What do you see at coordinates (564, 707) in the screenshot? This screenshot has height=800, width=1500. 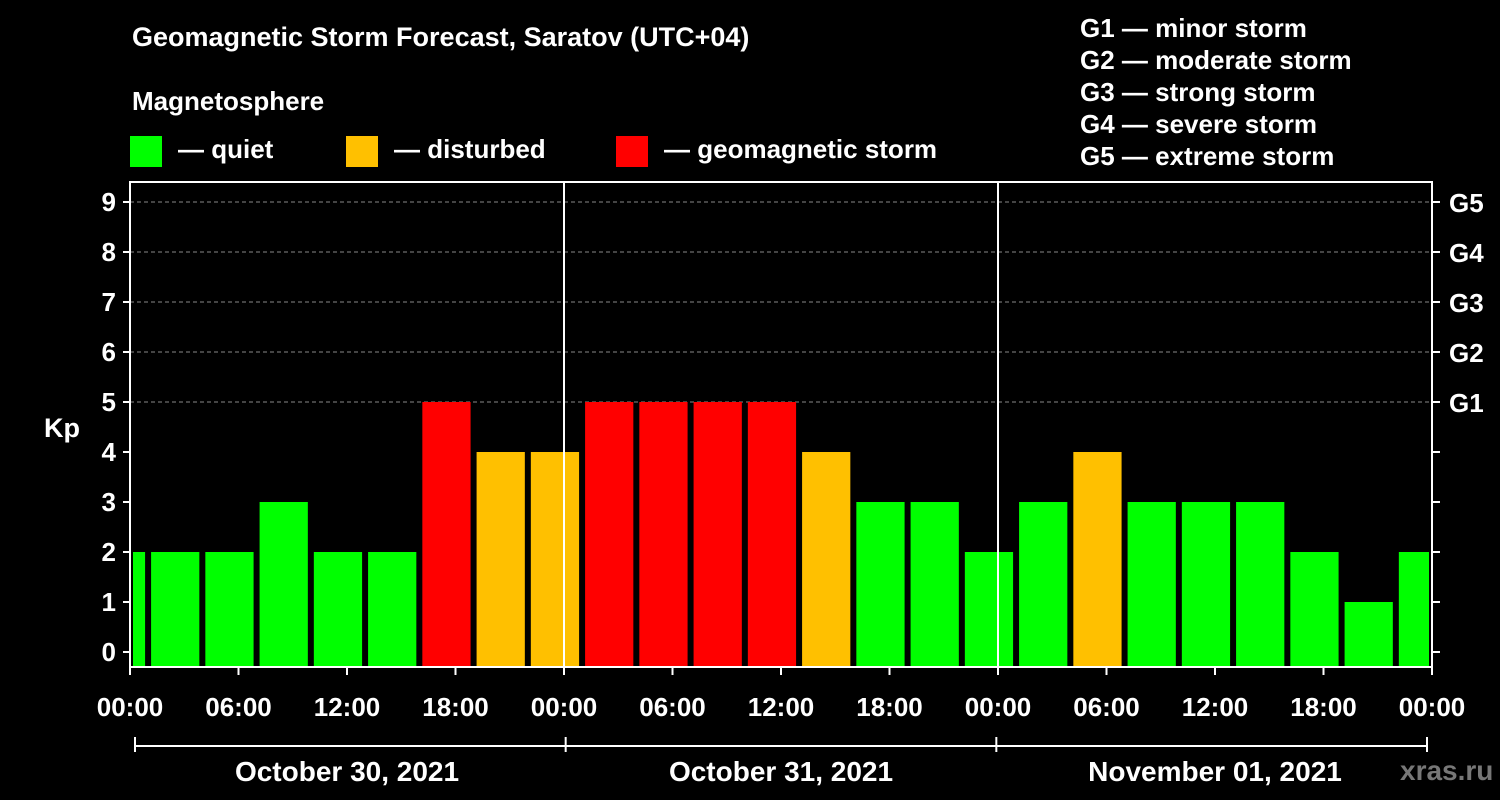 I see `x-tick-label-4: 00:00` at bounding box center [564, 707].